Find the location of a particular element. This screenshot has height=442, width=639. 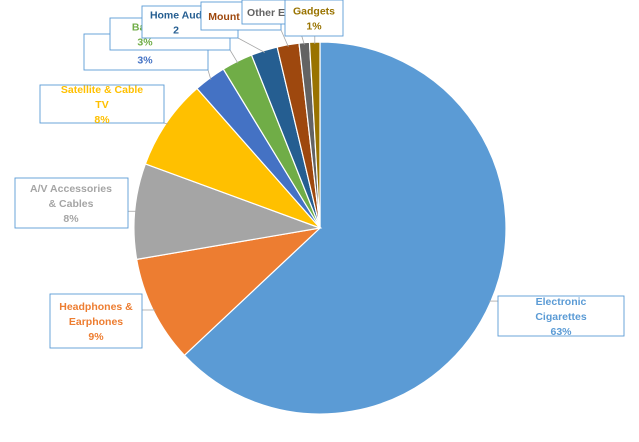

data-label: Headphones & Earphones 9% is located at coordinates (96, 321).